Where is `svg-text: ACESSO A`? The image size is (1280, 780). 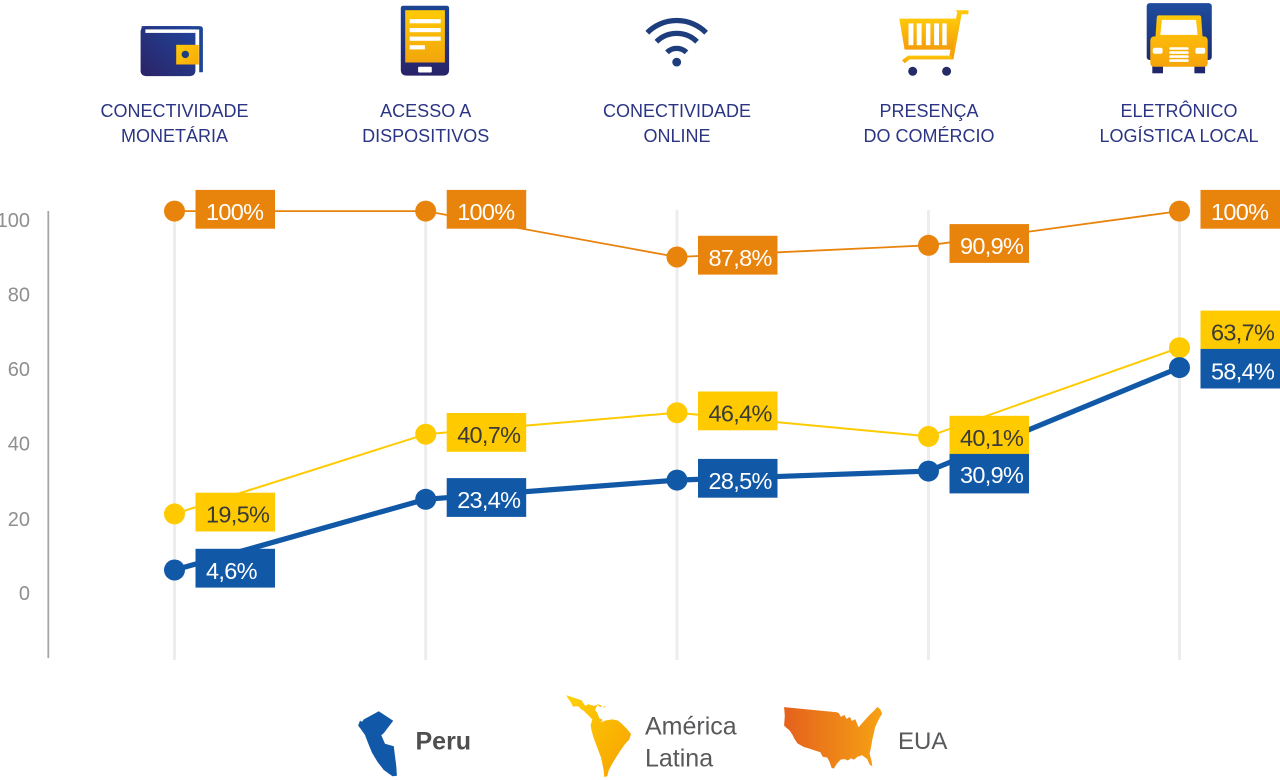 svg-text: ACESSO A is located at coordinates (425, 111).